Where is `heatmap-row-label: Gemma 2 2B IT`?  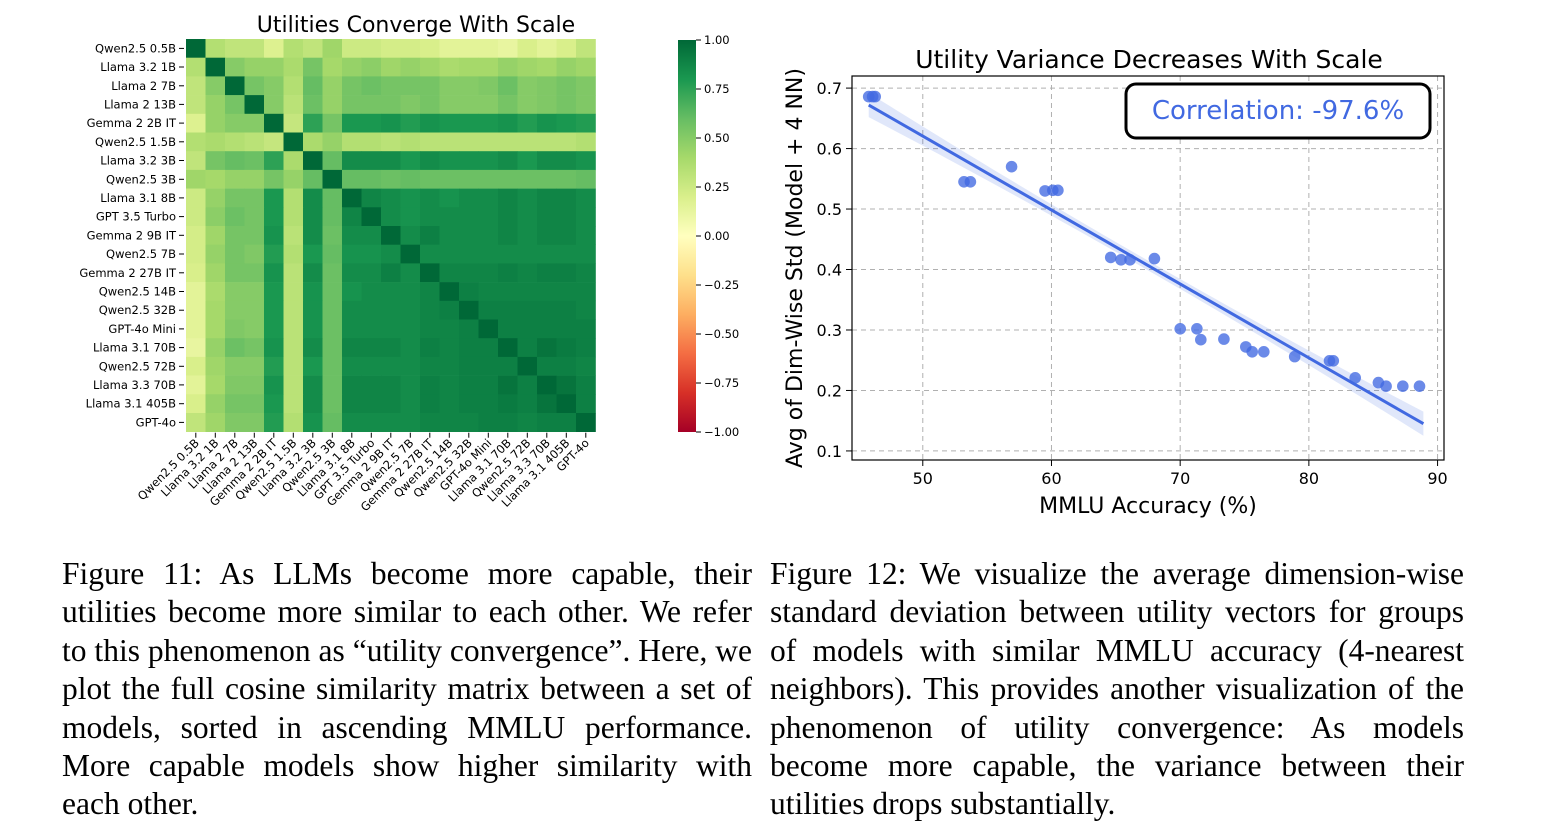 heatmap-row-label: Gemma 2 2B IT is located at coordinates (132, 123).